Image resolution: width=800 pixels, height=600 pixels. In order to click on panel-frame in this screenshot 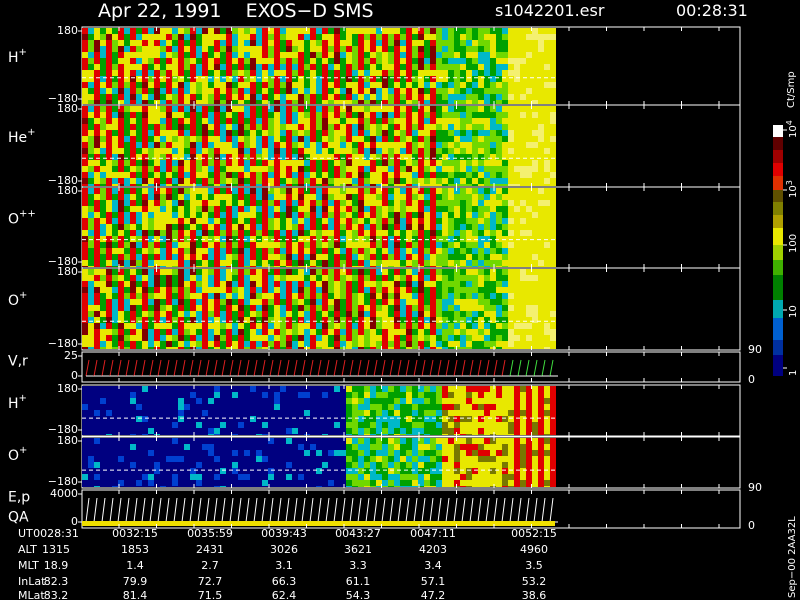, I will do `click(411, 509)`.